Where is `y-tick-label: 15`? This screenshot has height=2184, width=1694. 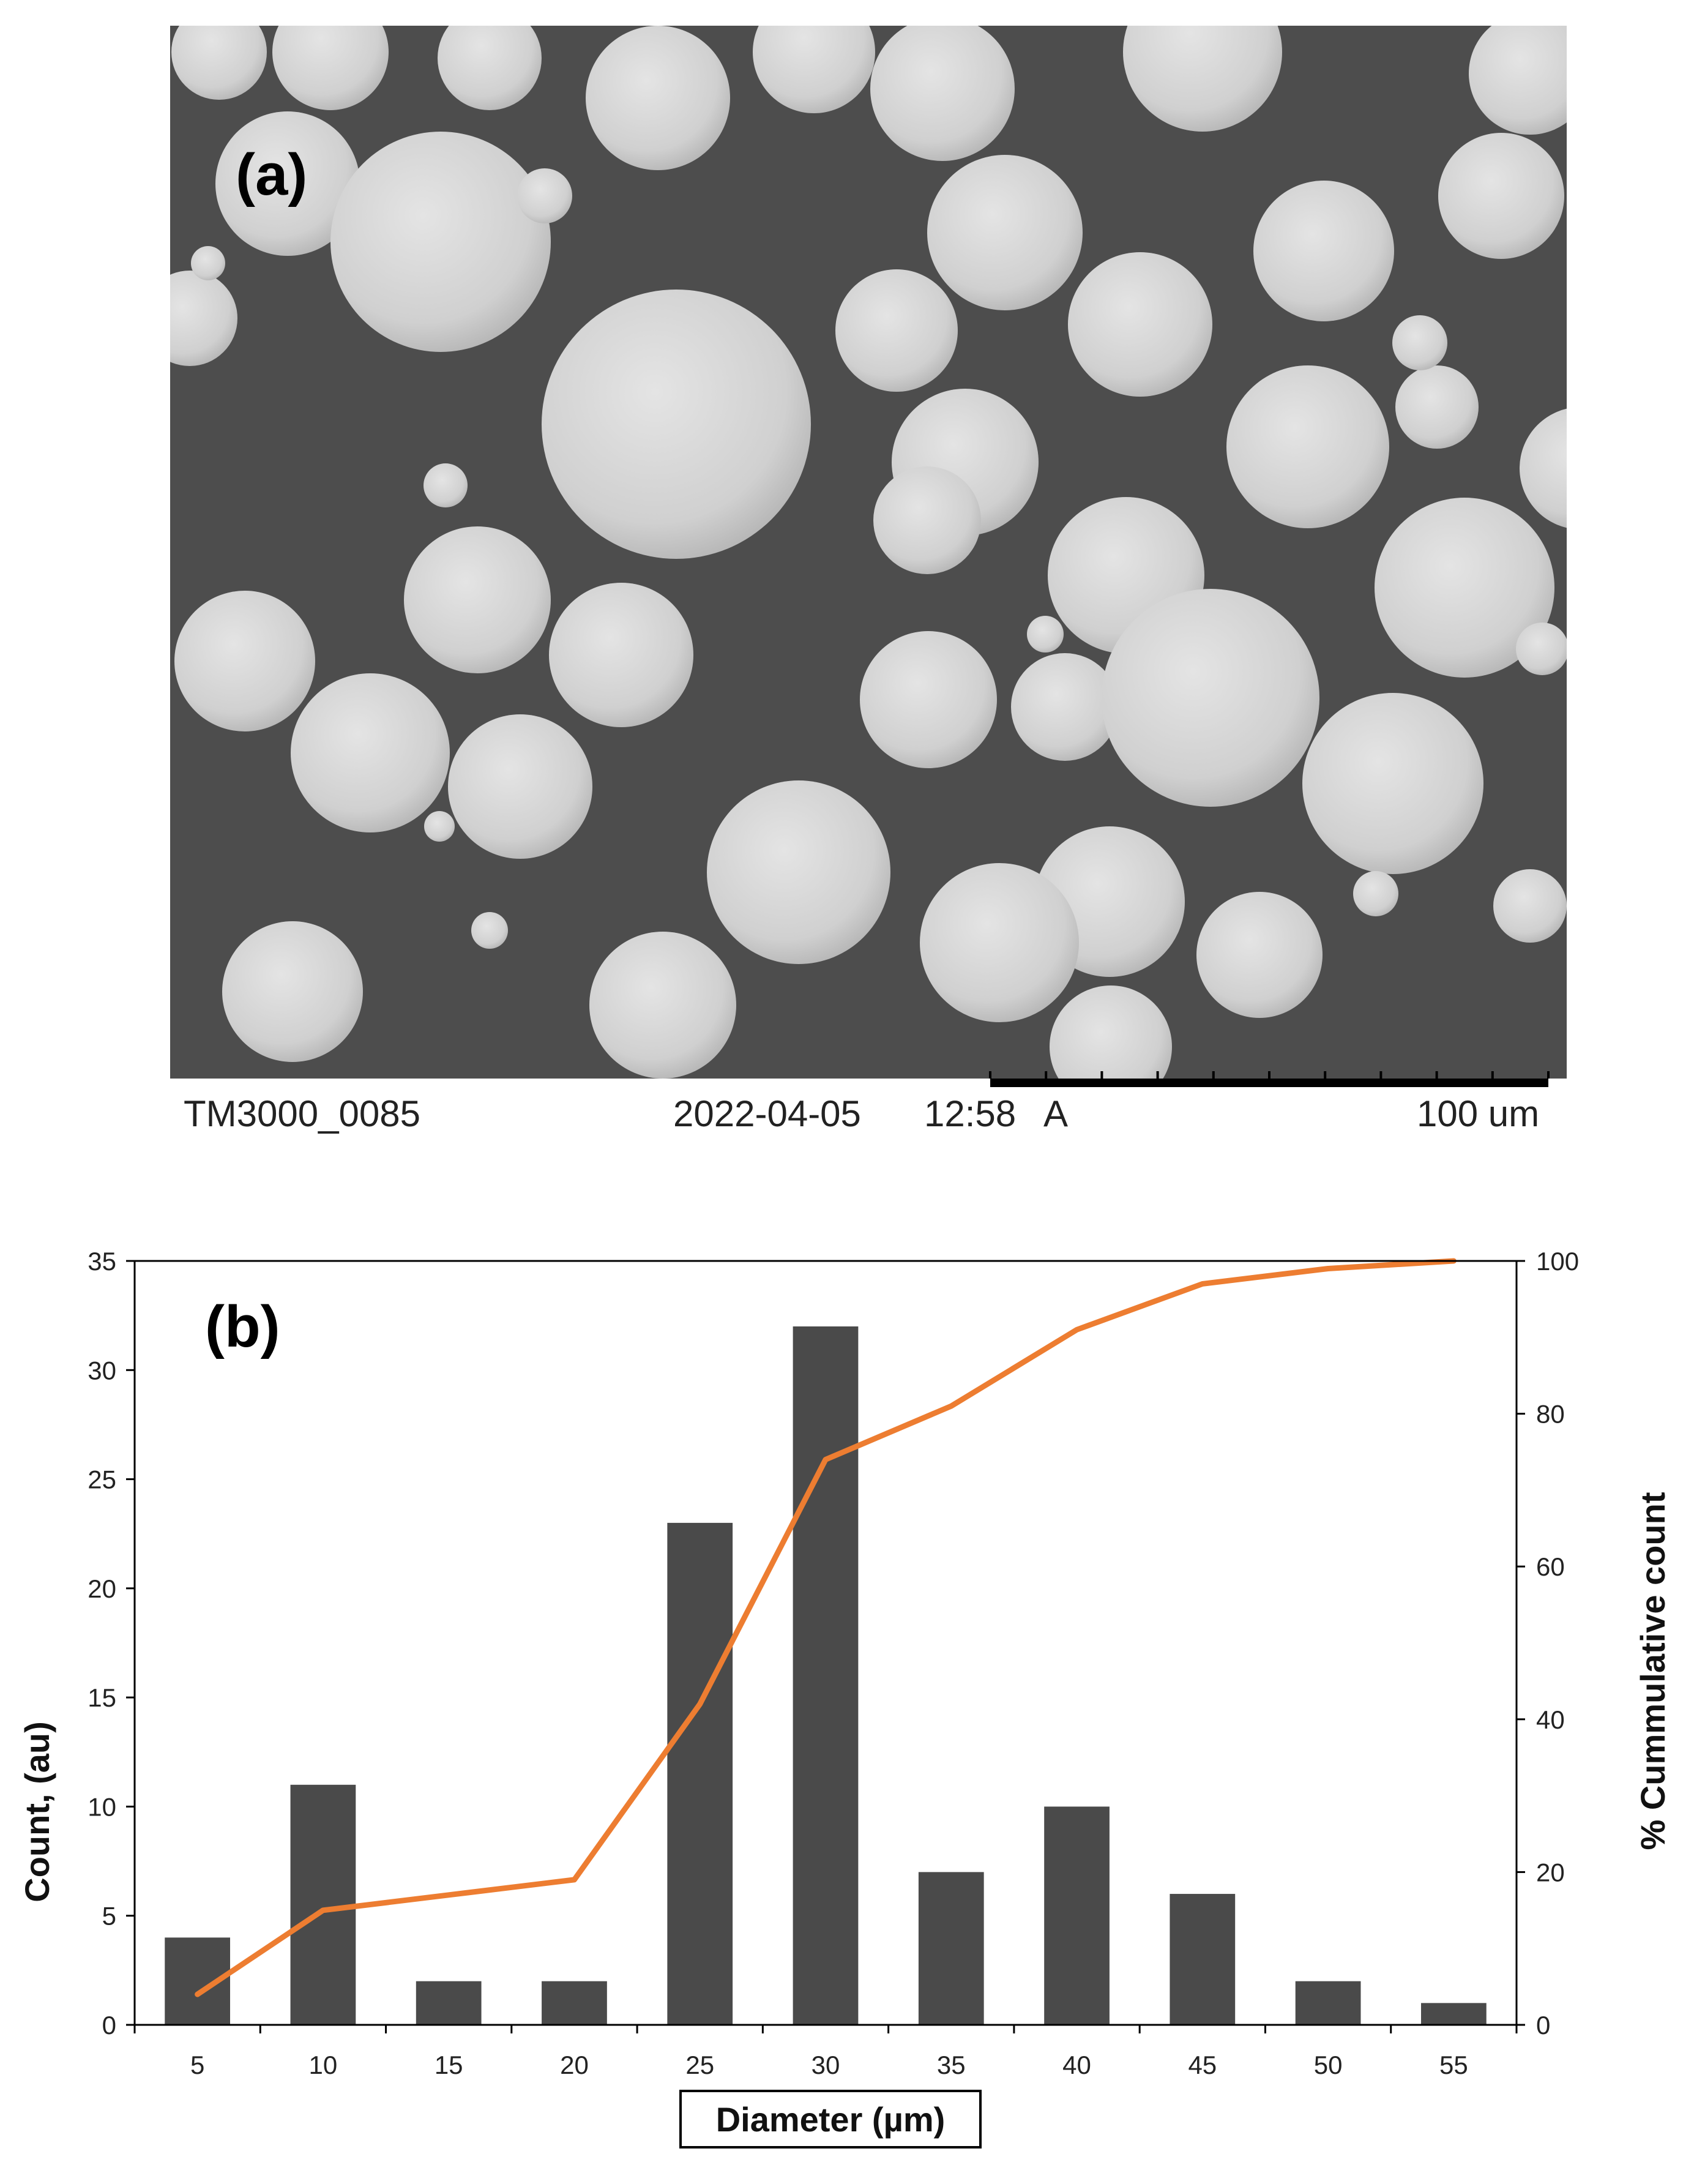
y-tick-label: 15 is located at coordinates (102, 1697).